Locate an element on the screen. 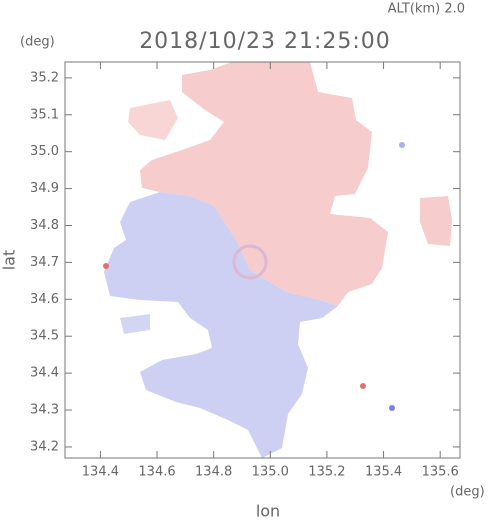 Image resolution: width=491 pixels, height=521 pixels. x-axis-label: lon is located at coordinates (268, 511).